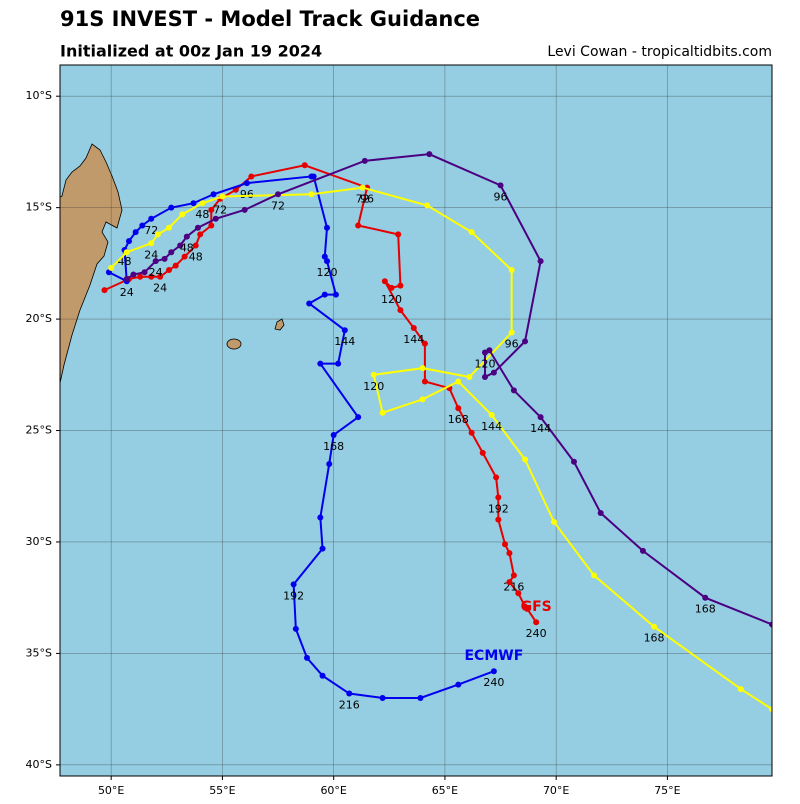 The image size is (800, 804). What do you see at coordinates (39, 207) in the screenshot?
I see `y-tick-label: 15°S` at bounding box center [39, 207].